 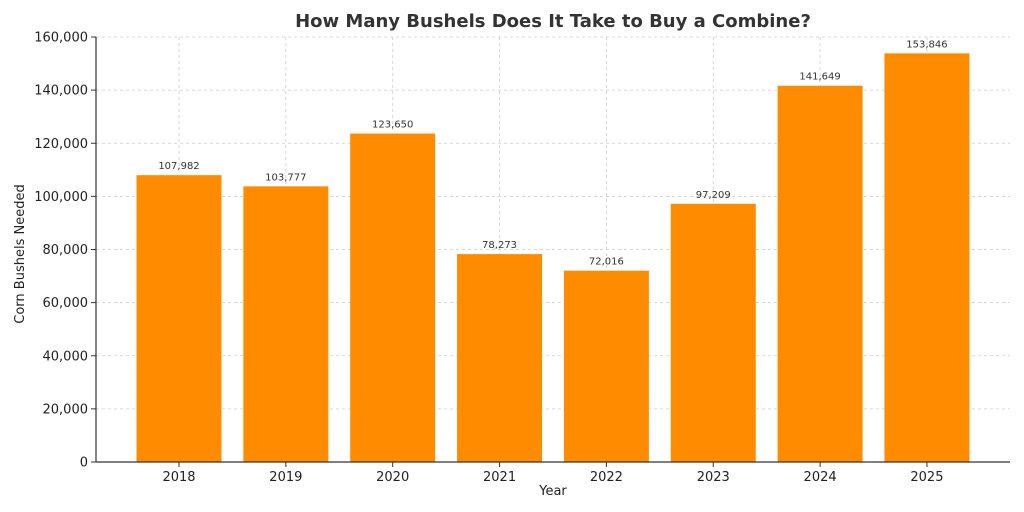 What do you see at coordinates (179, 319) in the screenshot?
I see `bar-2018` at bounding box center [179, 319].